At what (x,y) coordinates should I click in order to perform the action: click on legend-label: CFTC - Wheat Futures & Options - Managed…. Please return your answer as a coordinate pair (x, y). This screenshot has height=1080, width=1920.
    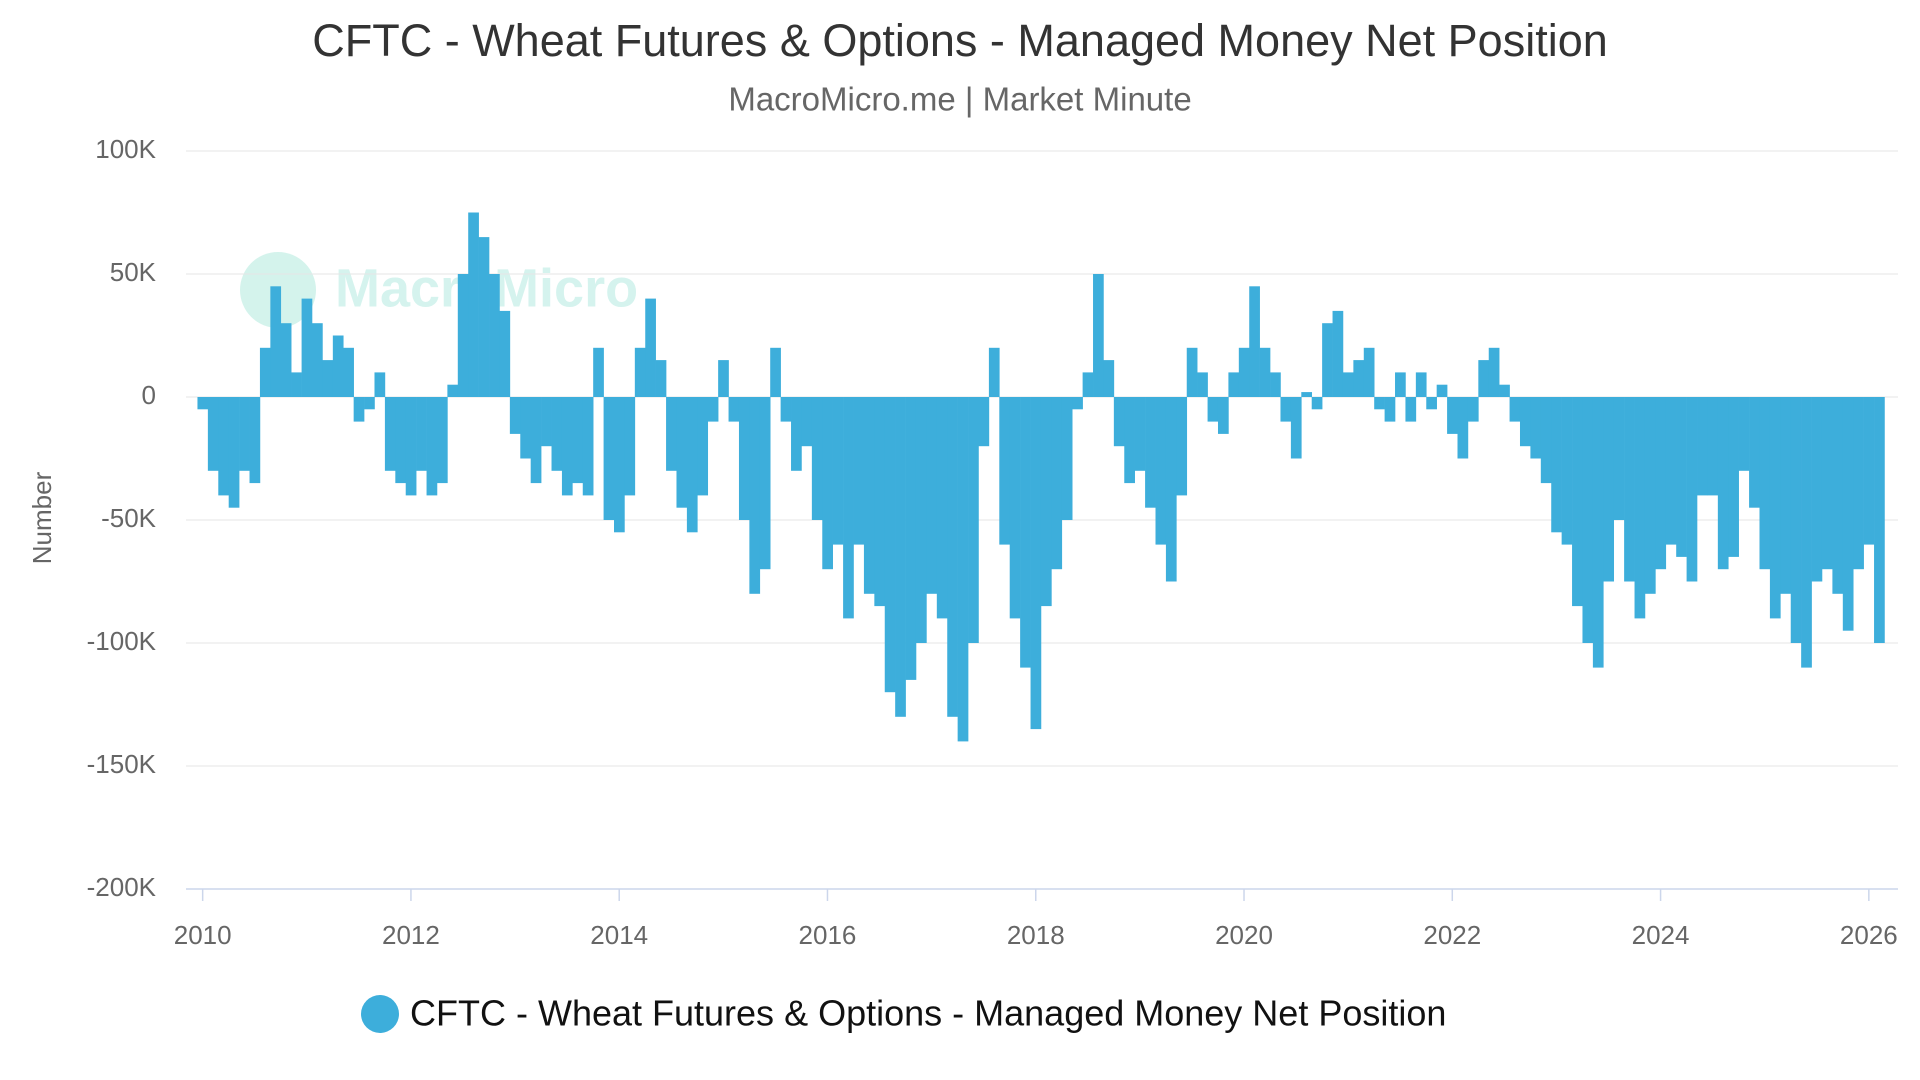
    Looking at the image, I should click on (928, 1013).